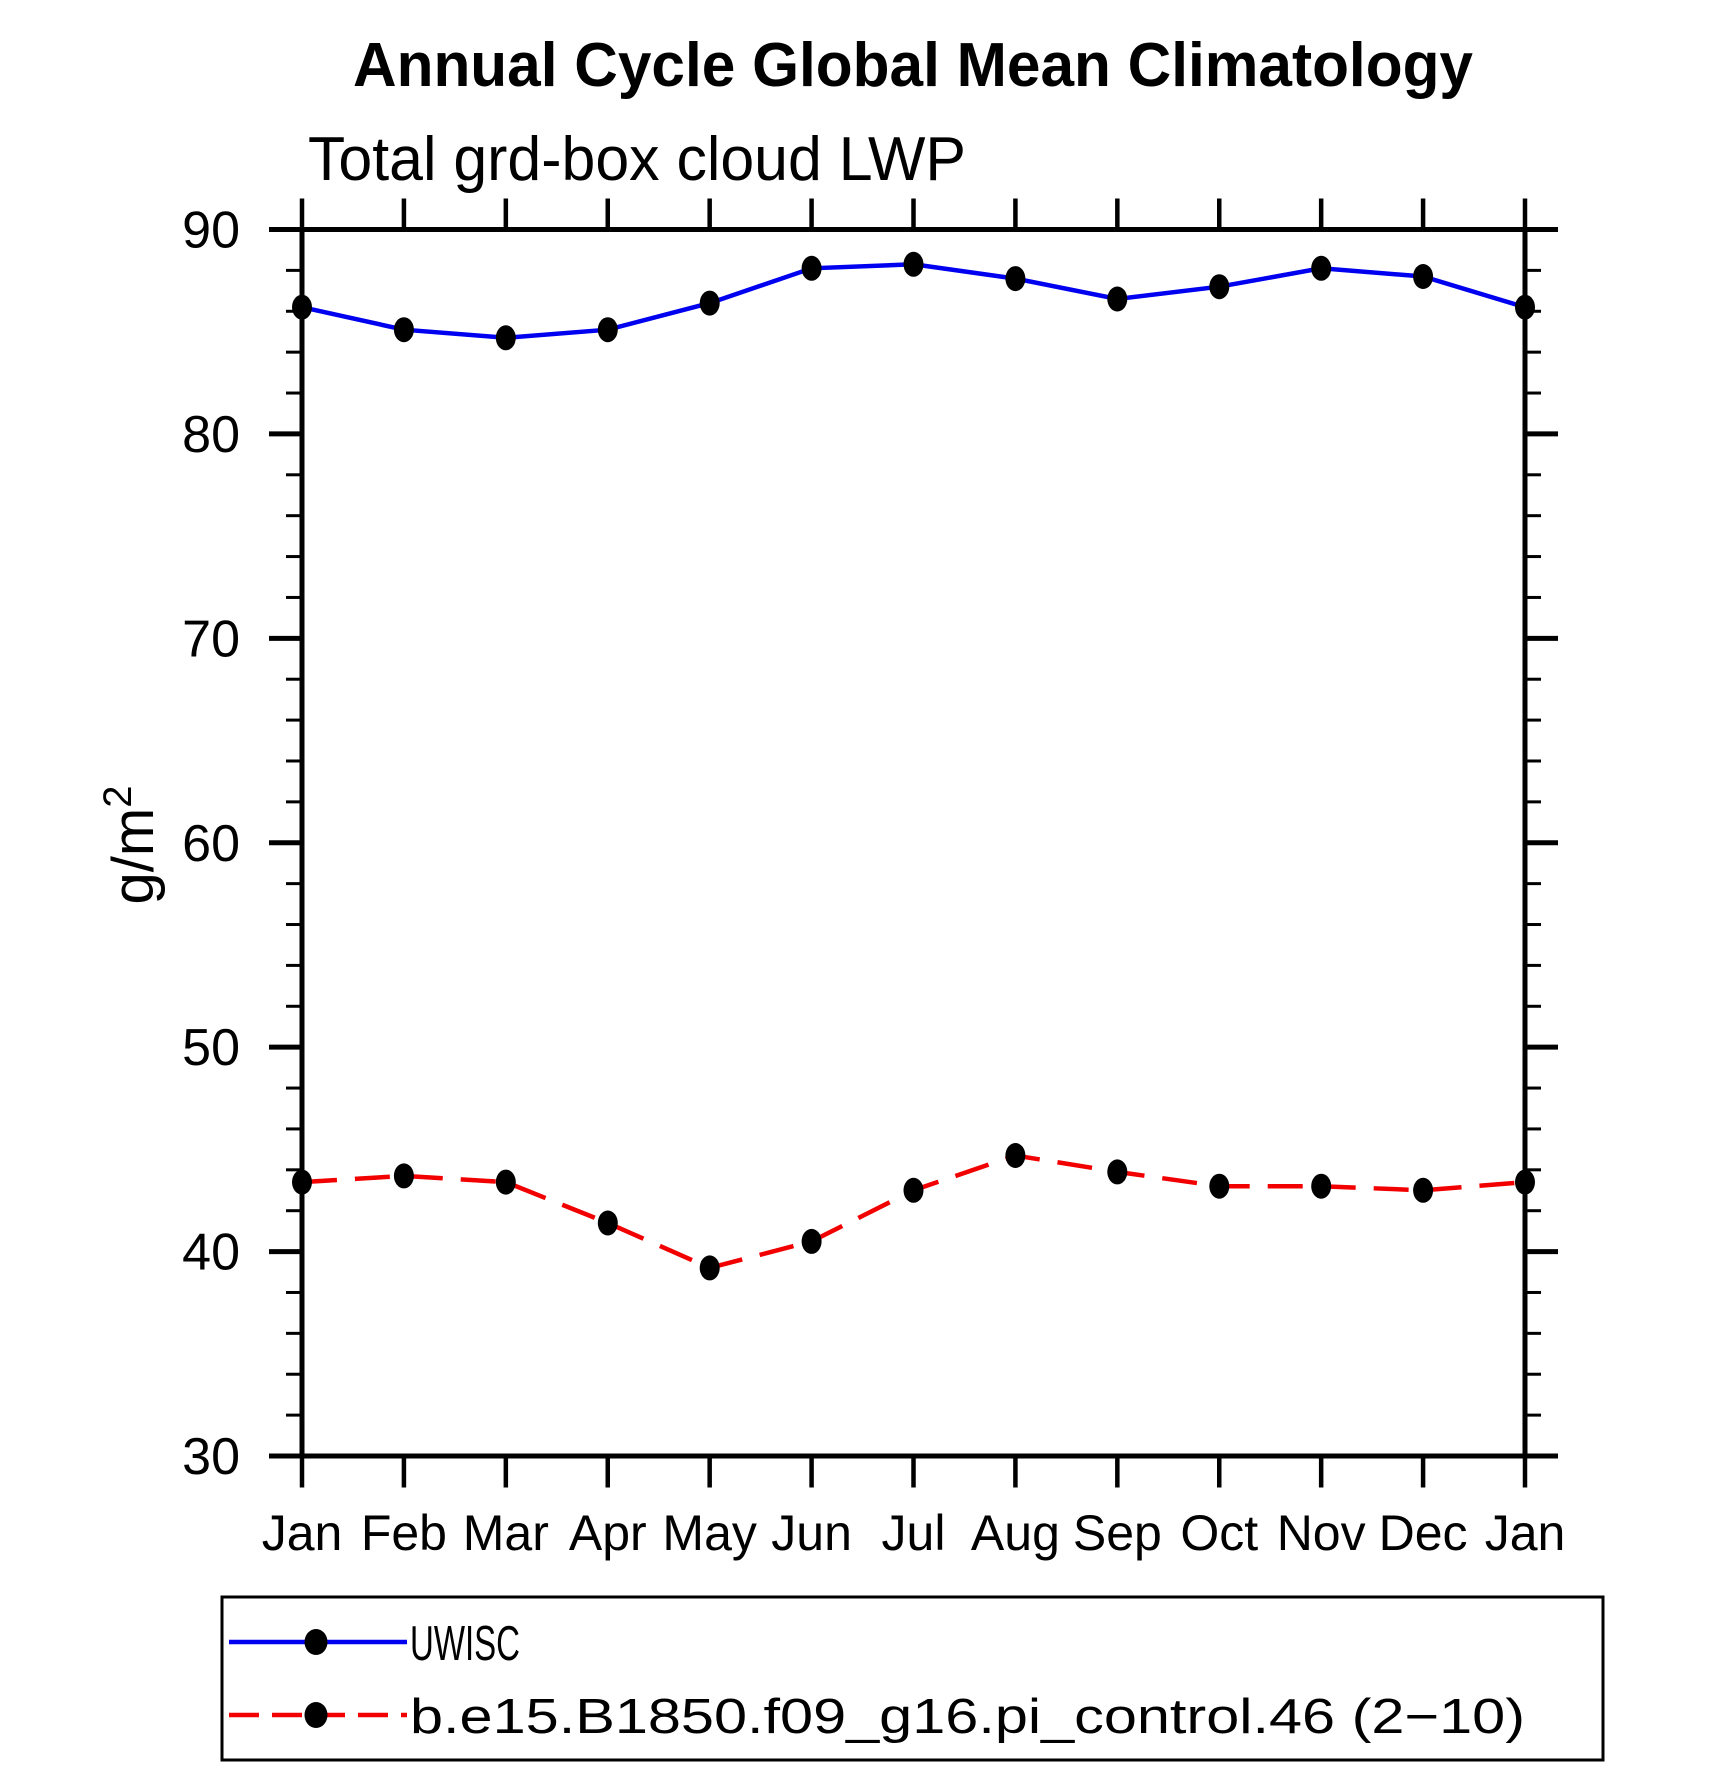 The height and width of the screenshot is (1767, 1710). I want to click on x-tick-label-10: Nov, so click(1321, 1533).